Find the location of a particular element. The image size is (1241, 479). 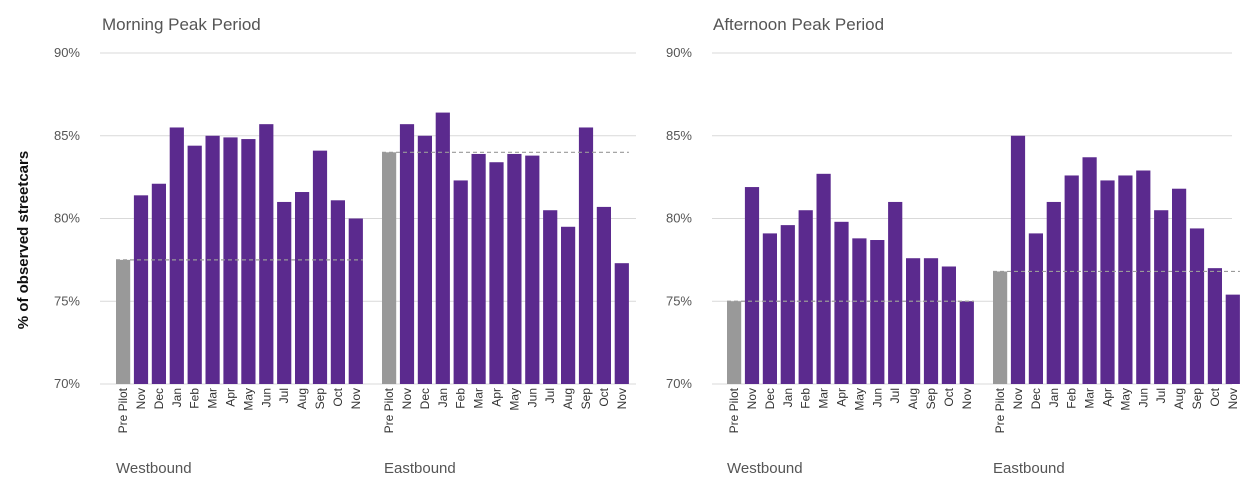

group-label: Westbound is located at coordinates (154, 468).